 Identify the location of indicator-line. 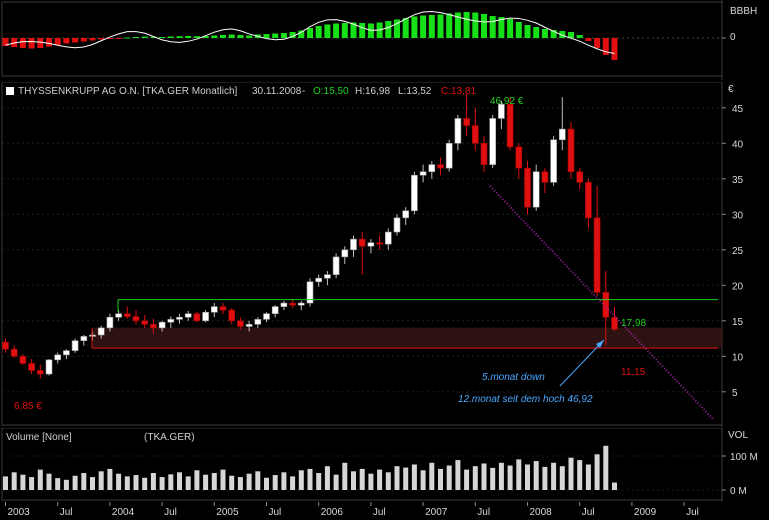
(310, 32).